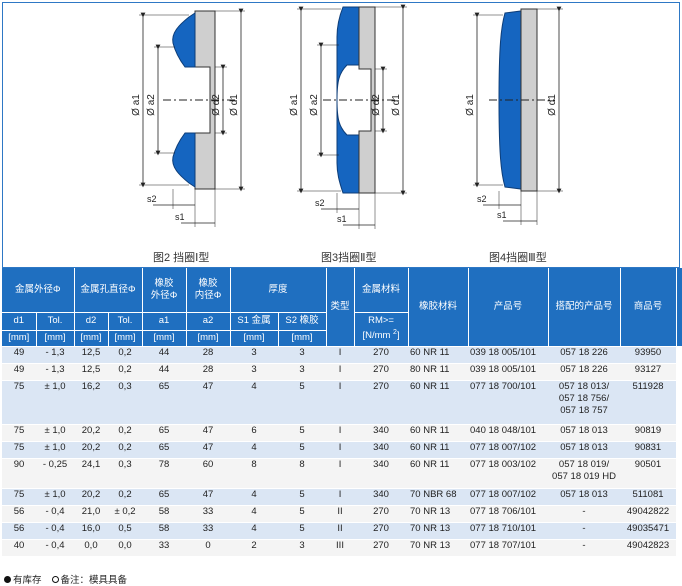 This screenshot has height=586, width=682. Describe the element at coordinates (89, 579) in the screenshot. I see `legend-note: 备注：模具具备` at that location.